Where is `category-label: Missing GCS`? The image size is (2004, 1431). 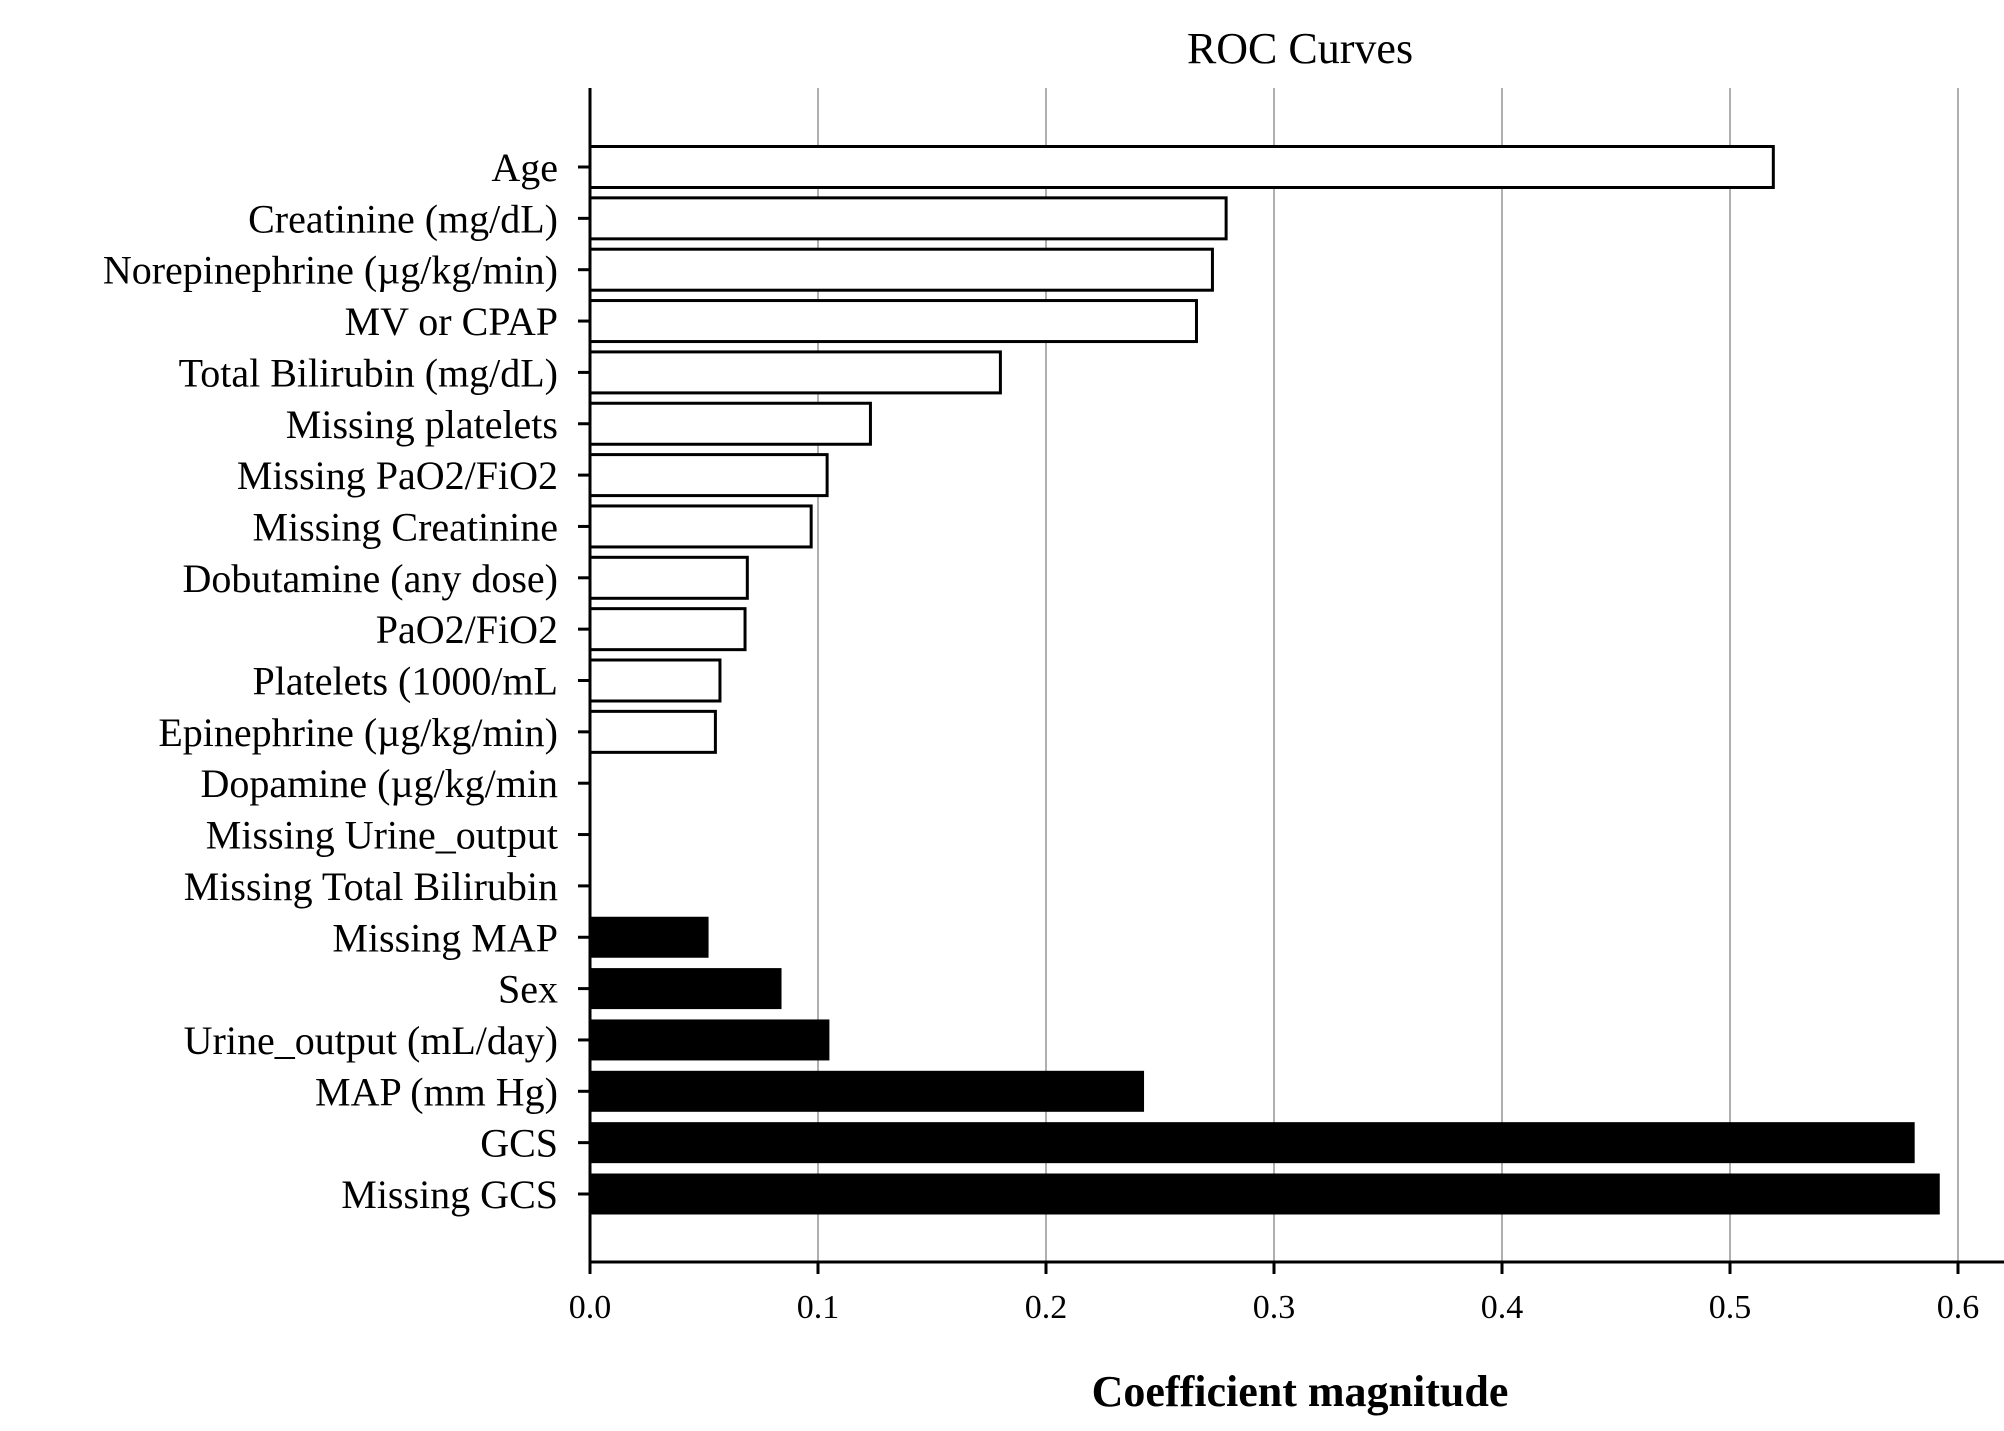 category-label: Missing GCS is located at coordinates (449, 1194).